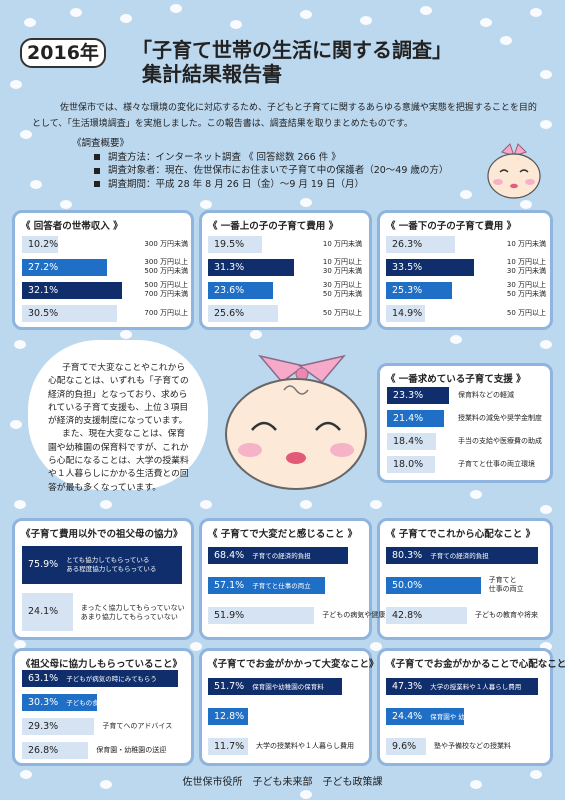 This screenshot has height=800, width=565. What do you see at coordinates (408, 395) in the screenshot?
I see `bar-value: 23.3%` at bounding box center [408, 395].